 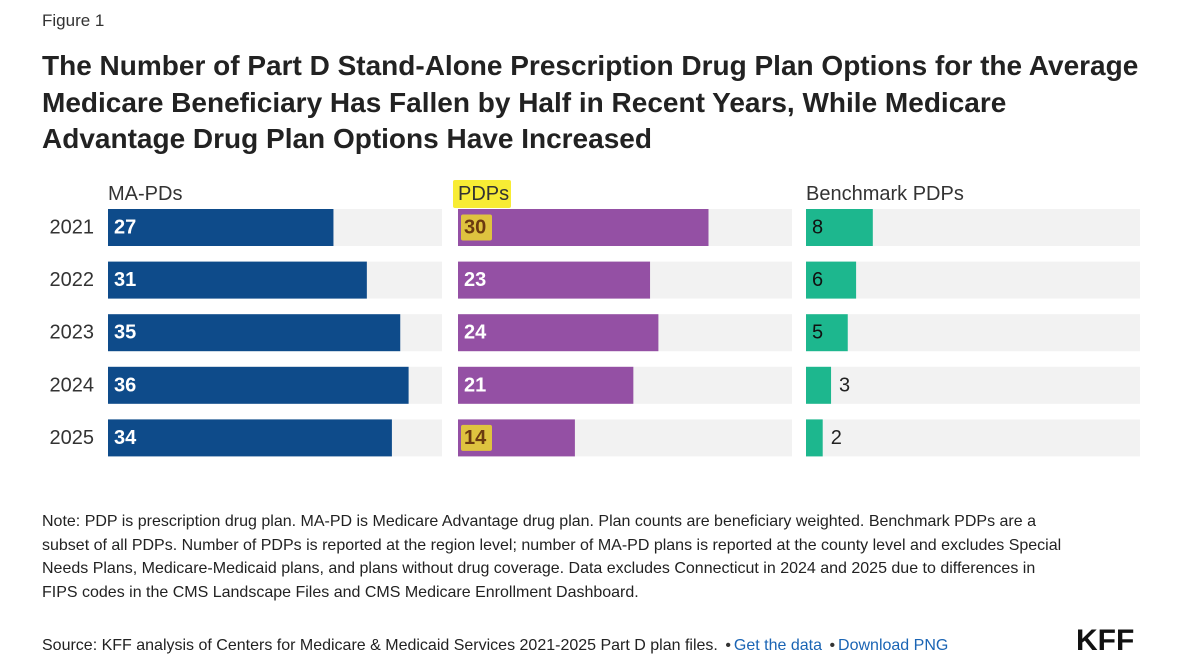 I want to click on year-label: 2024, so click(x=72, y=385).